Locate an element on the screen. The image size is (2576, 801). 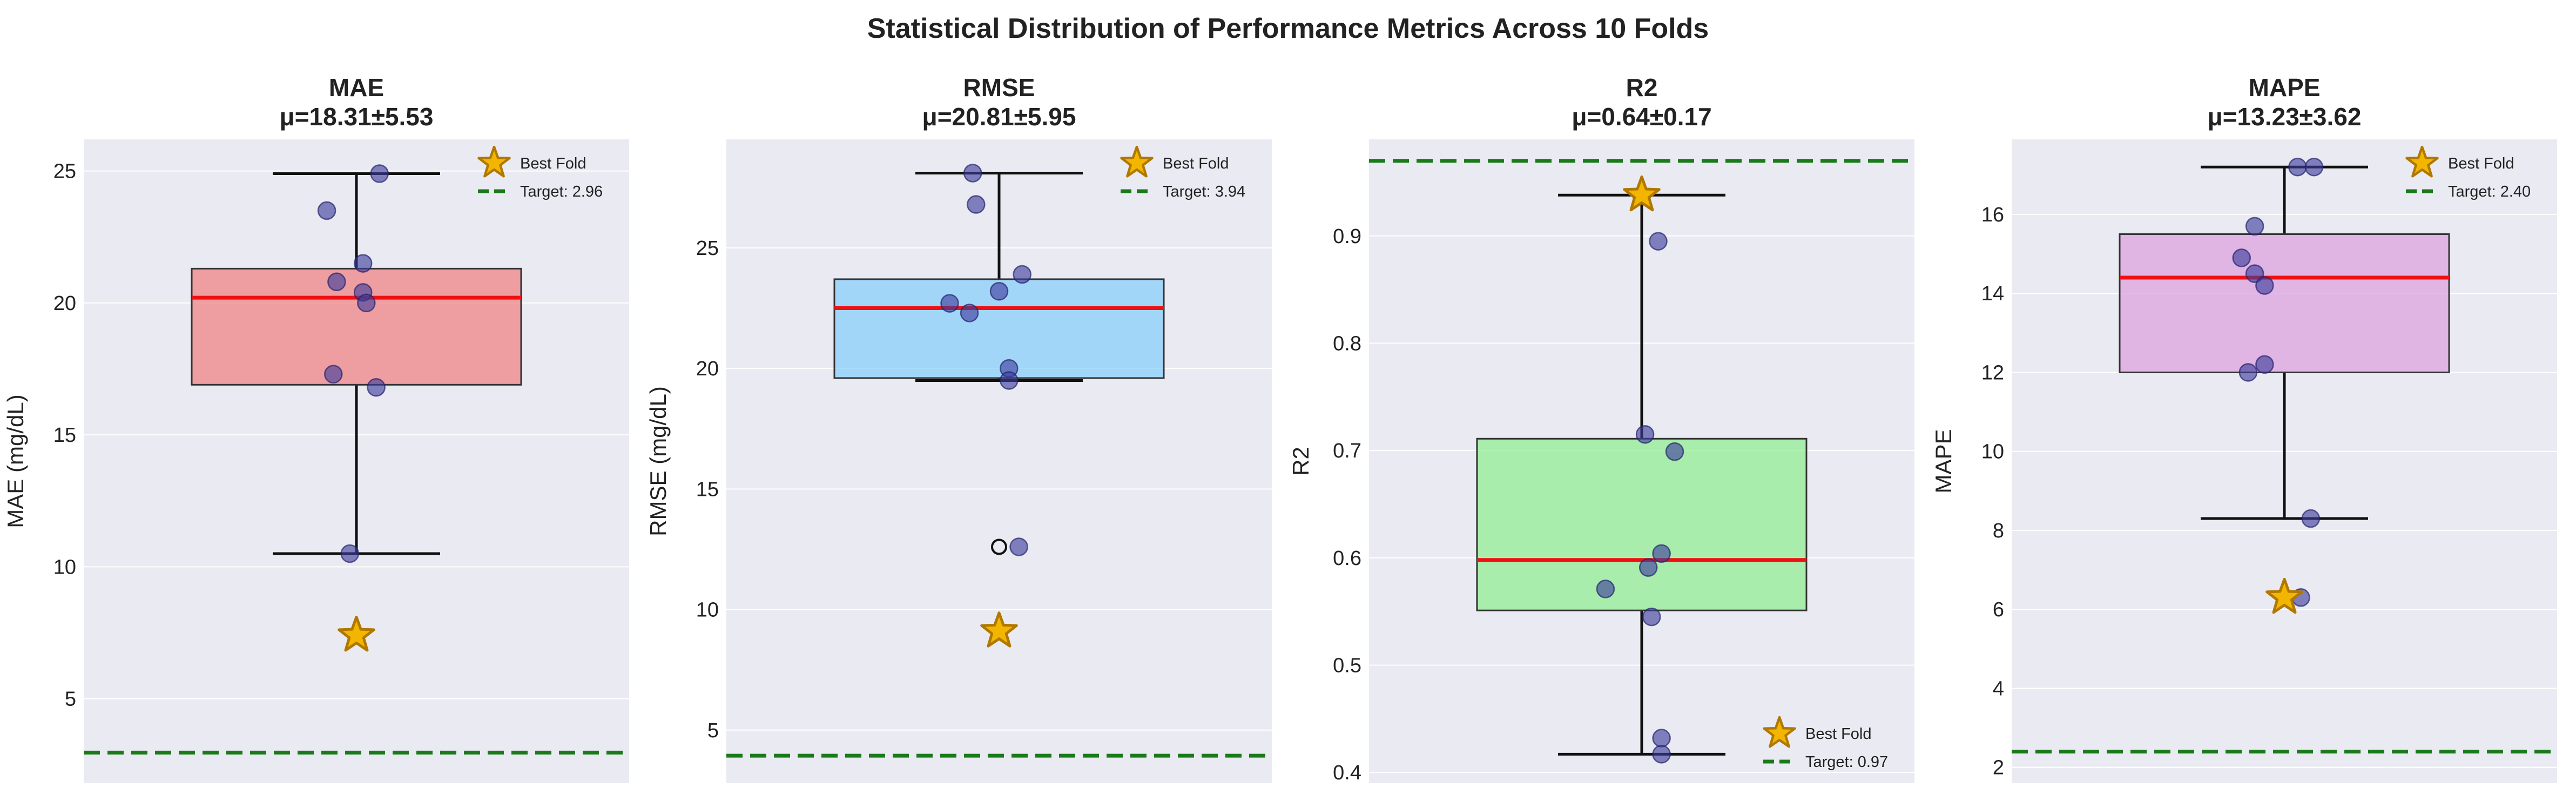
y-axis-label: MAE (mg/dL) is located at coordinates (15, 461).